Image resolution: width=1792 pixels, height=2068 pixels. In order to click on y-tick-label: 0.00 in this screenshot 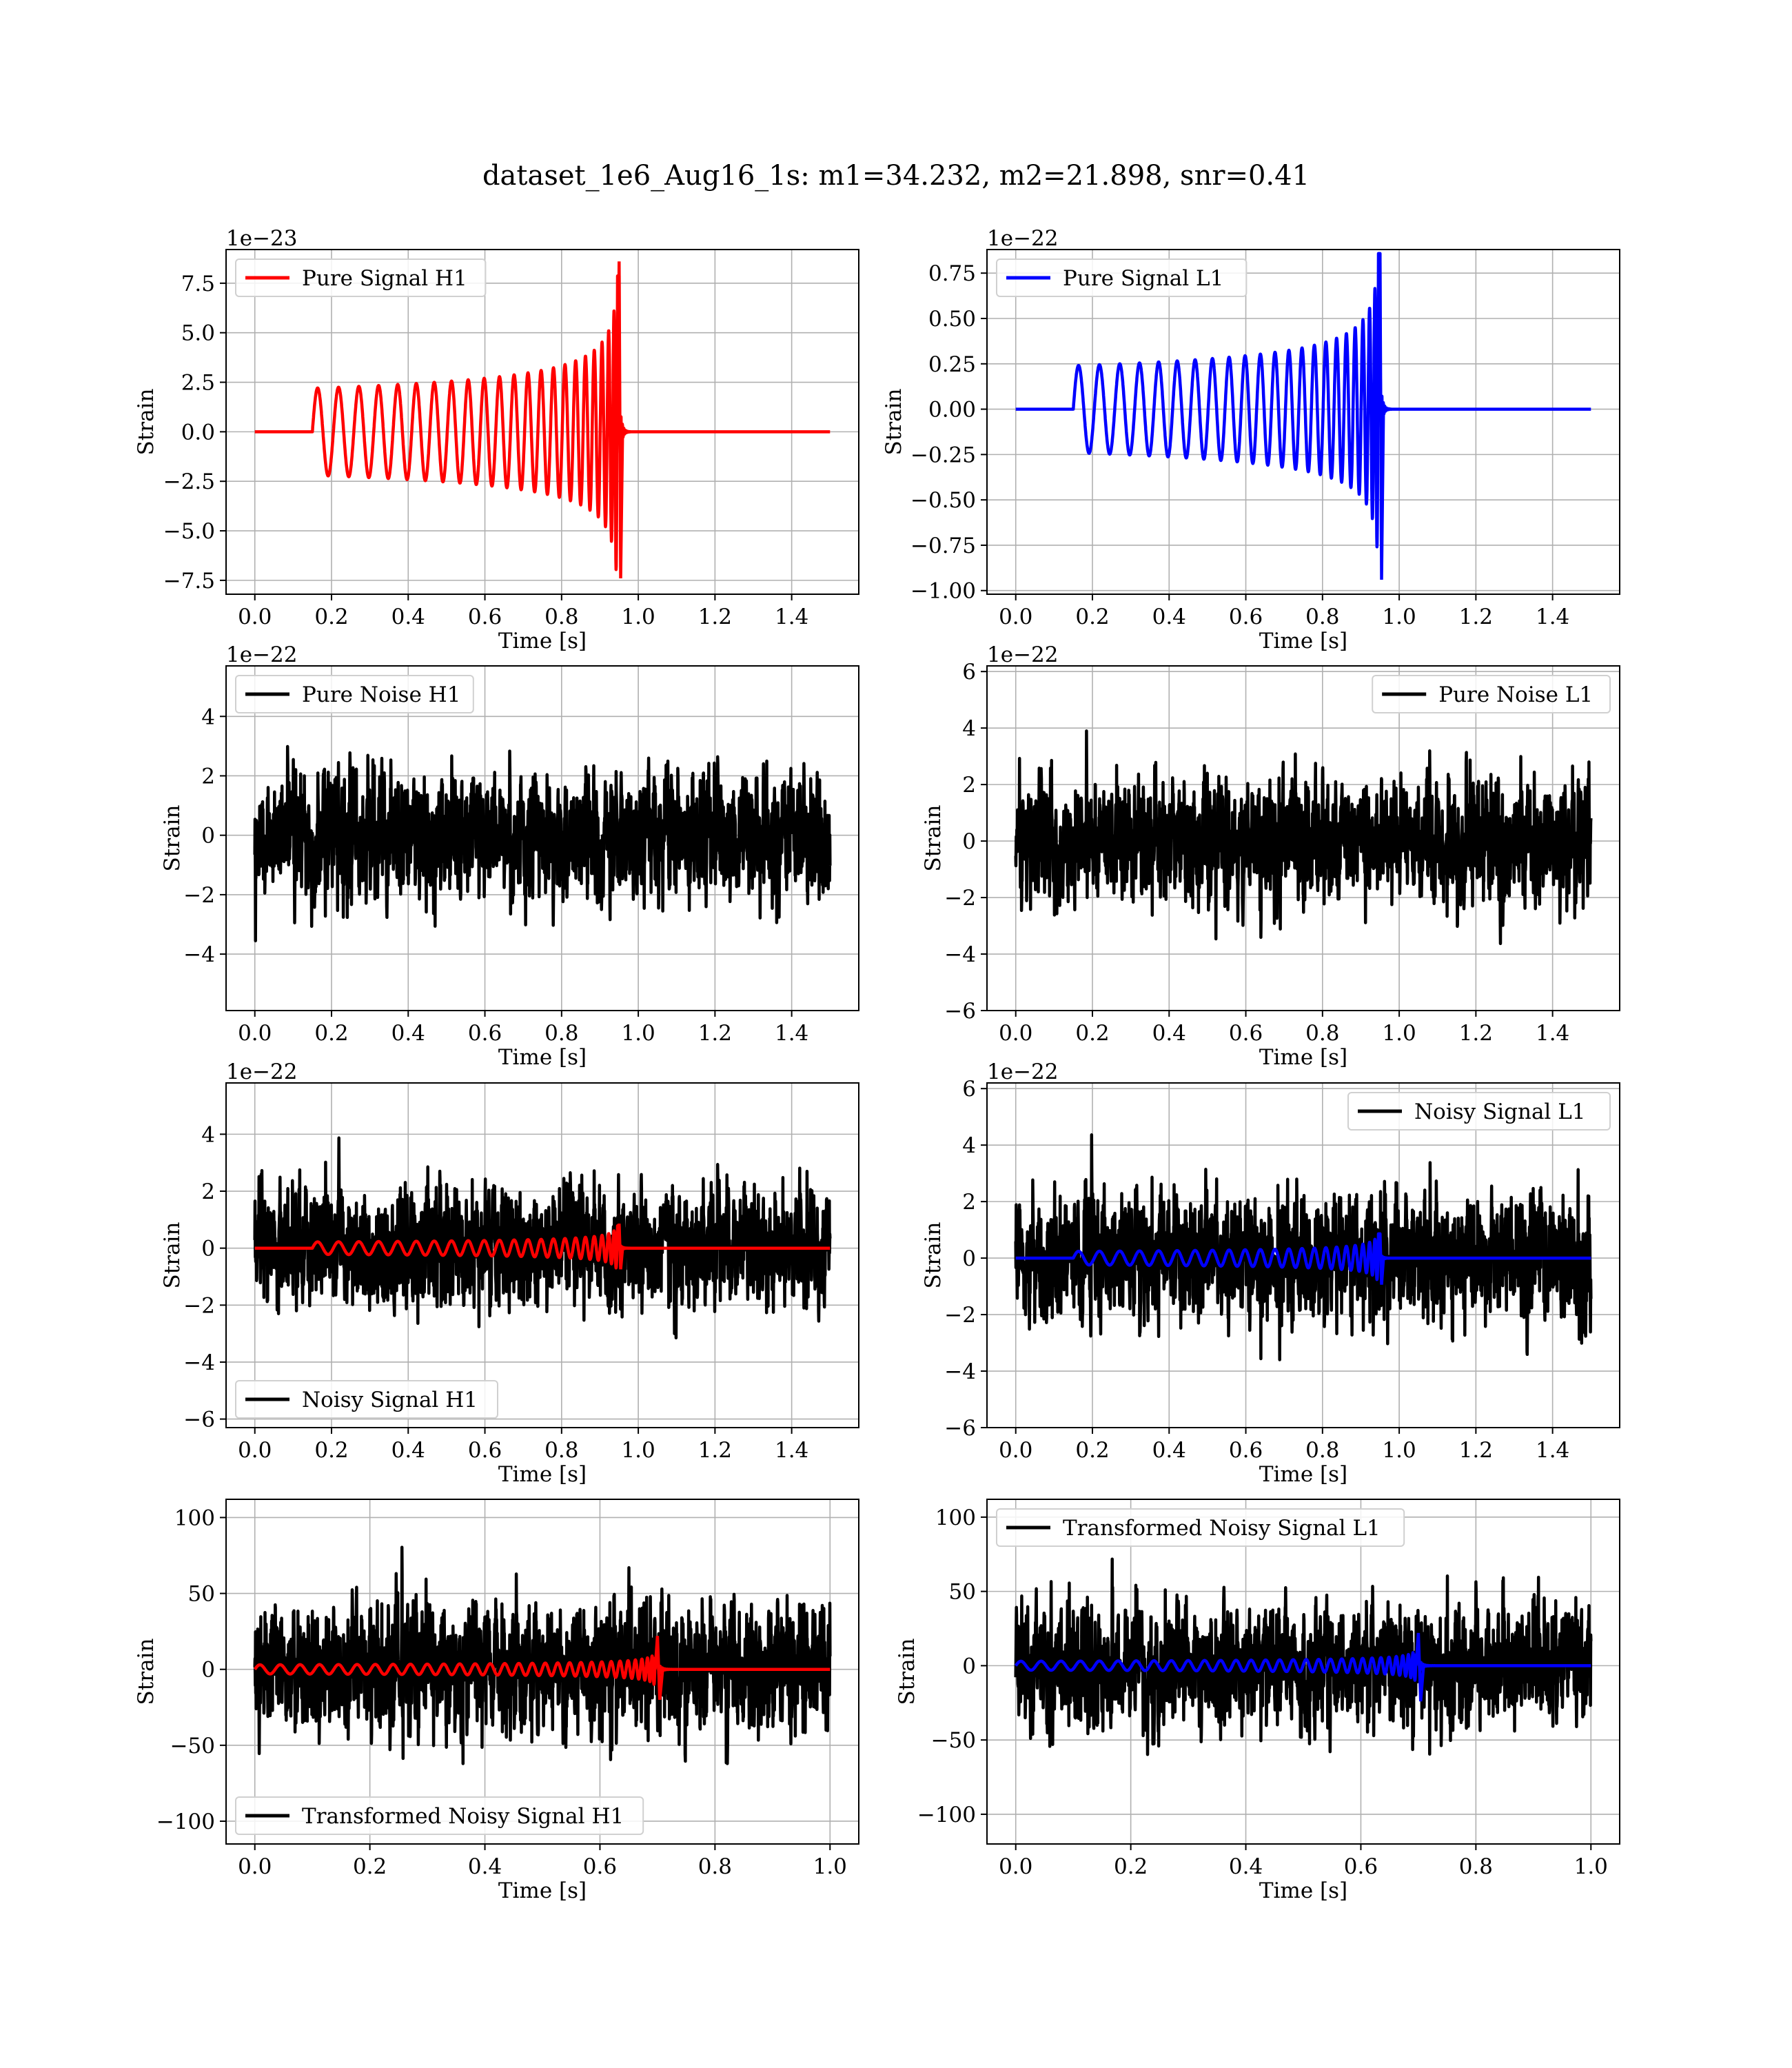, I will do `click(952, 410)`.